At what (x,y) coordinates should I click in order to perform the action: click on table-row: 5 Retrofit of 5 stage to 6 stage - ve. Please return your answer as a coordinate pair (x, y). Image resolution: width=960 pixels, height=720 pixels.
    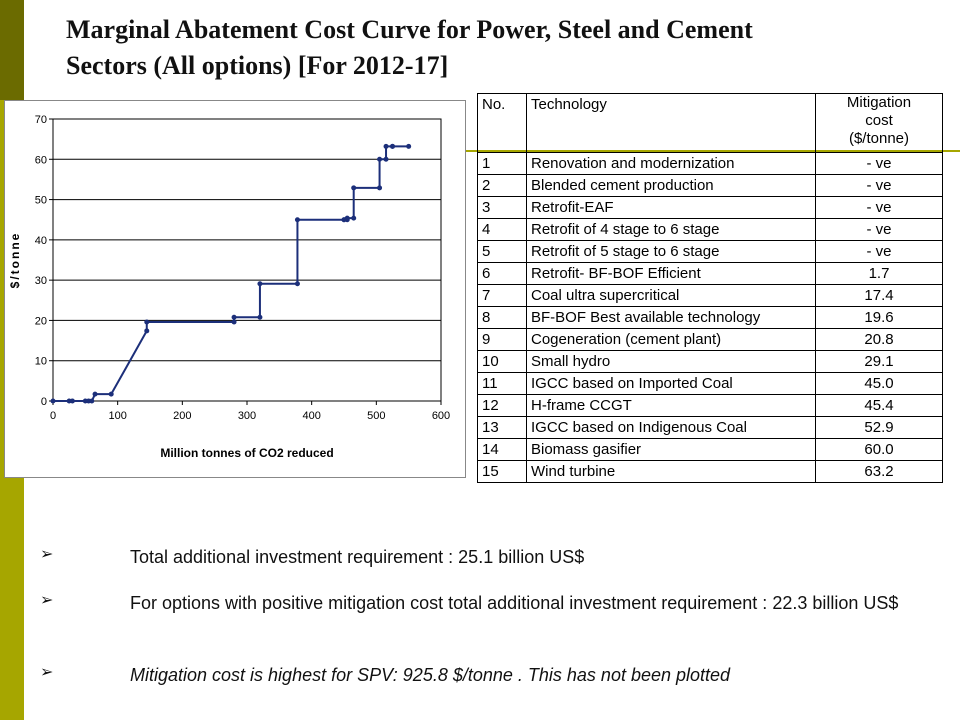
    Looking at the image, I should click on (710, 251).